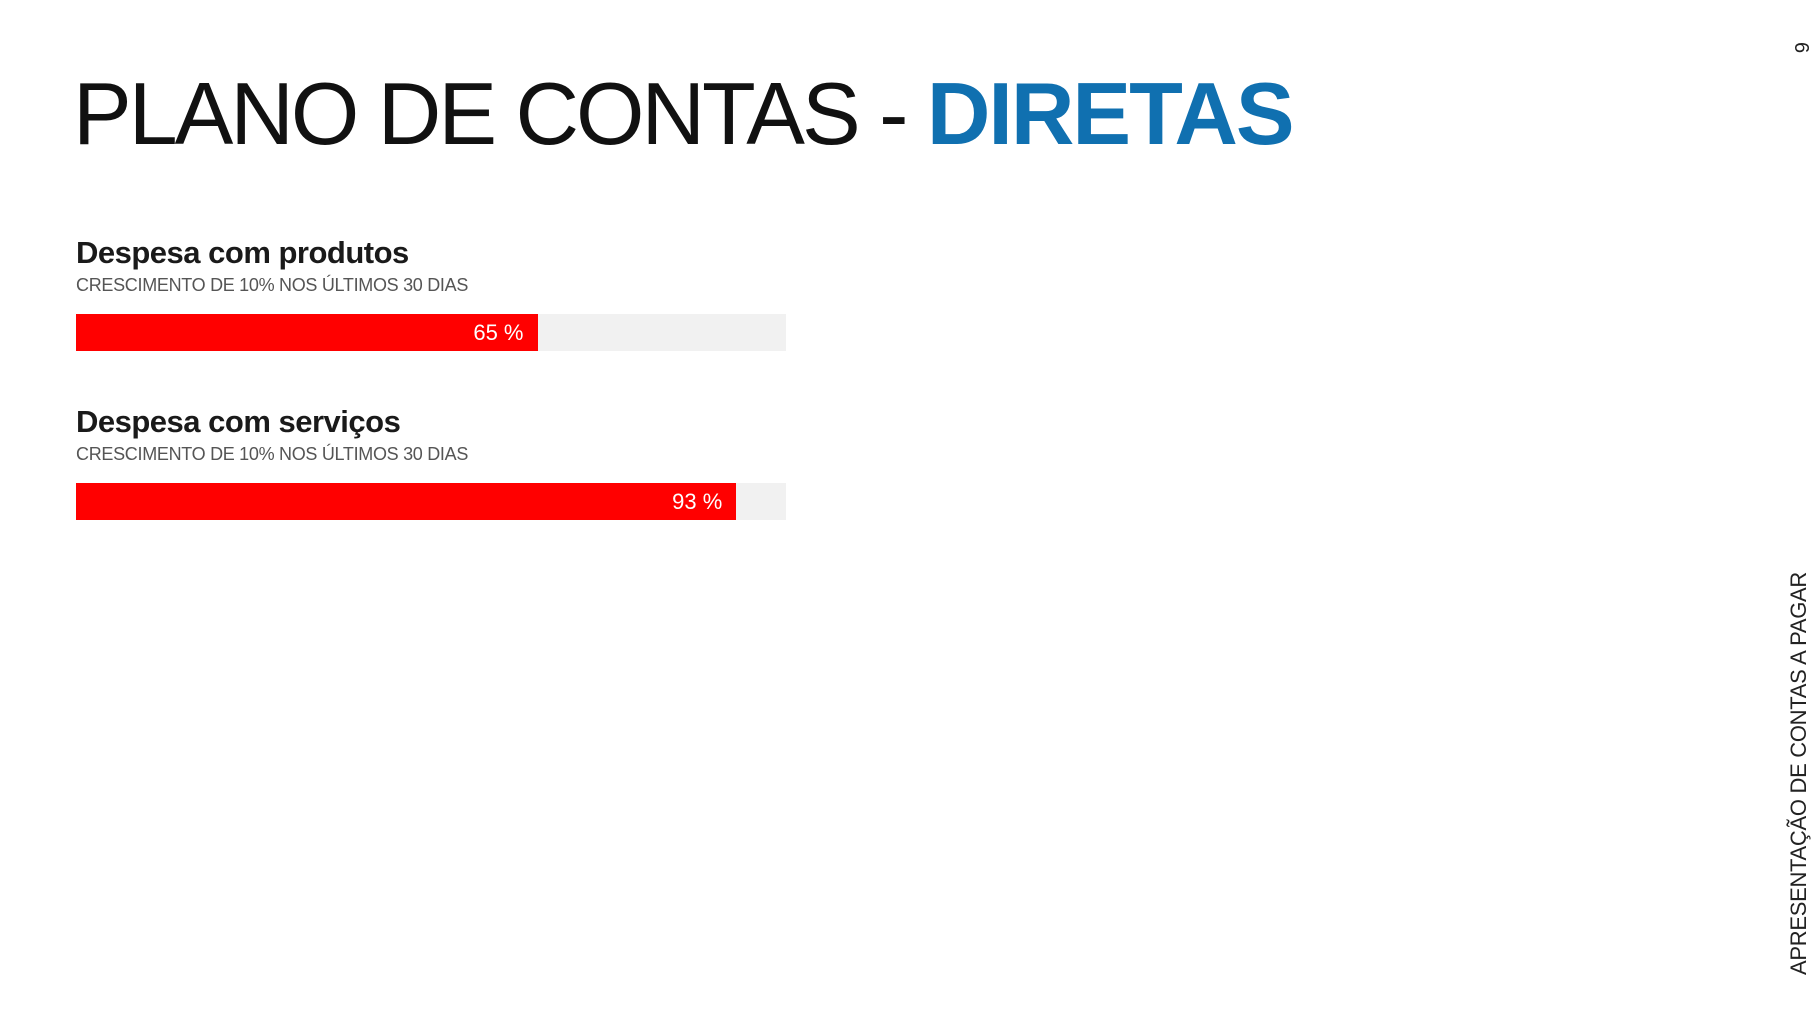 Image resolution: width=1820 pixels, height=1024 pixels. Describe the element at coordinates (500, 113) in the screenshot. I see `title-main: PLANO DE CONTAS -` at that location.